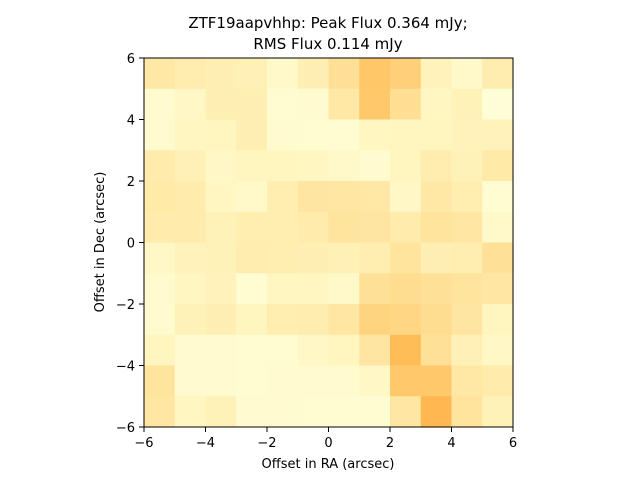  Describe the element at coordinates (513, 443) in the screenshot. I see `x-tick-label: 6` at that location.